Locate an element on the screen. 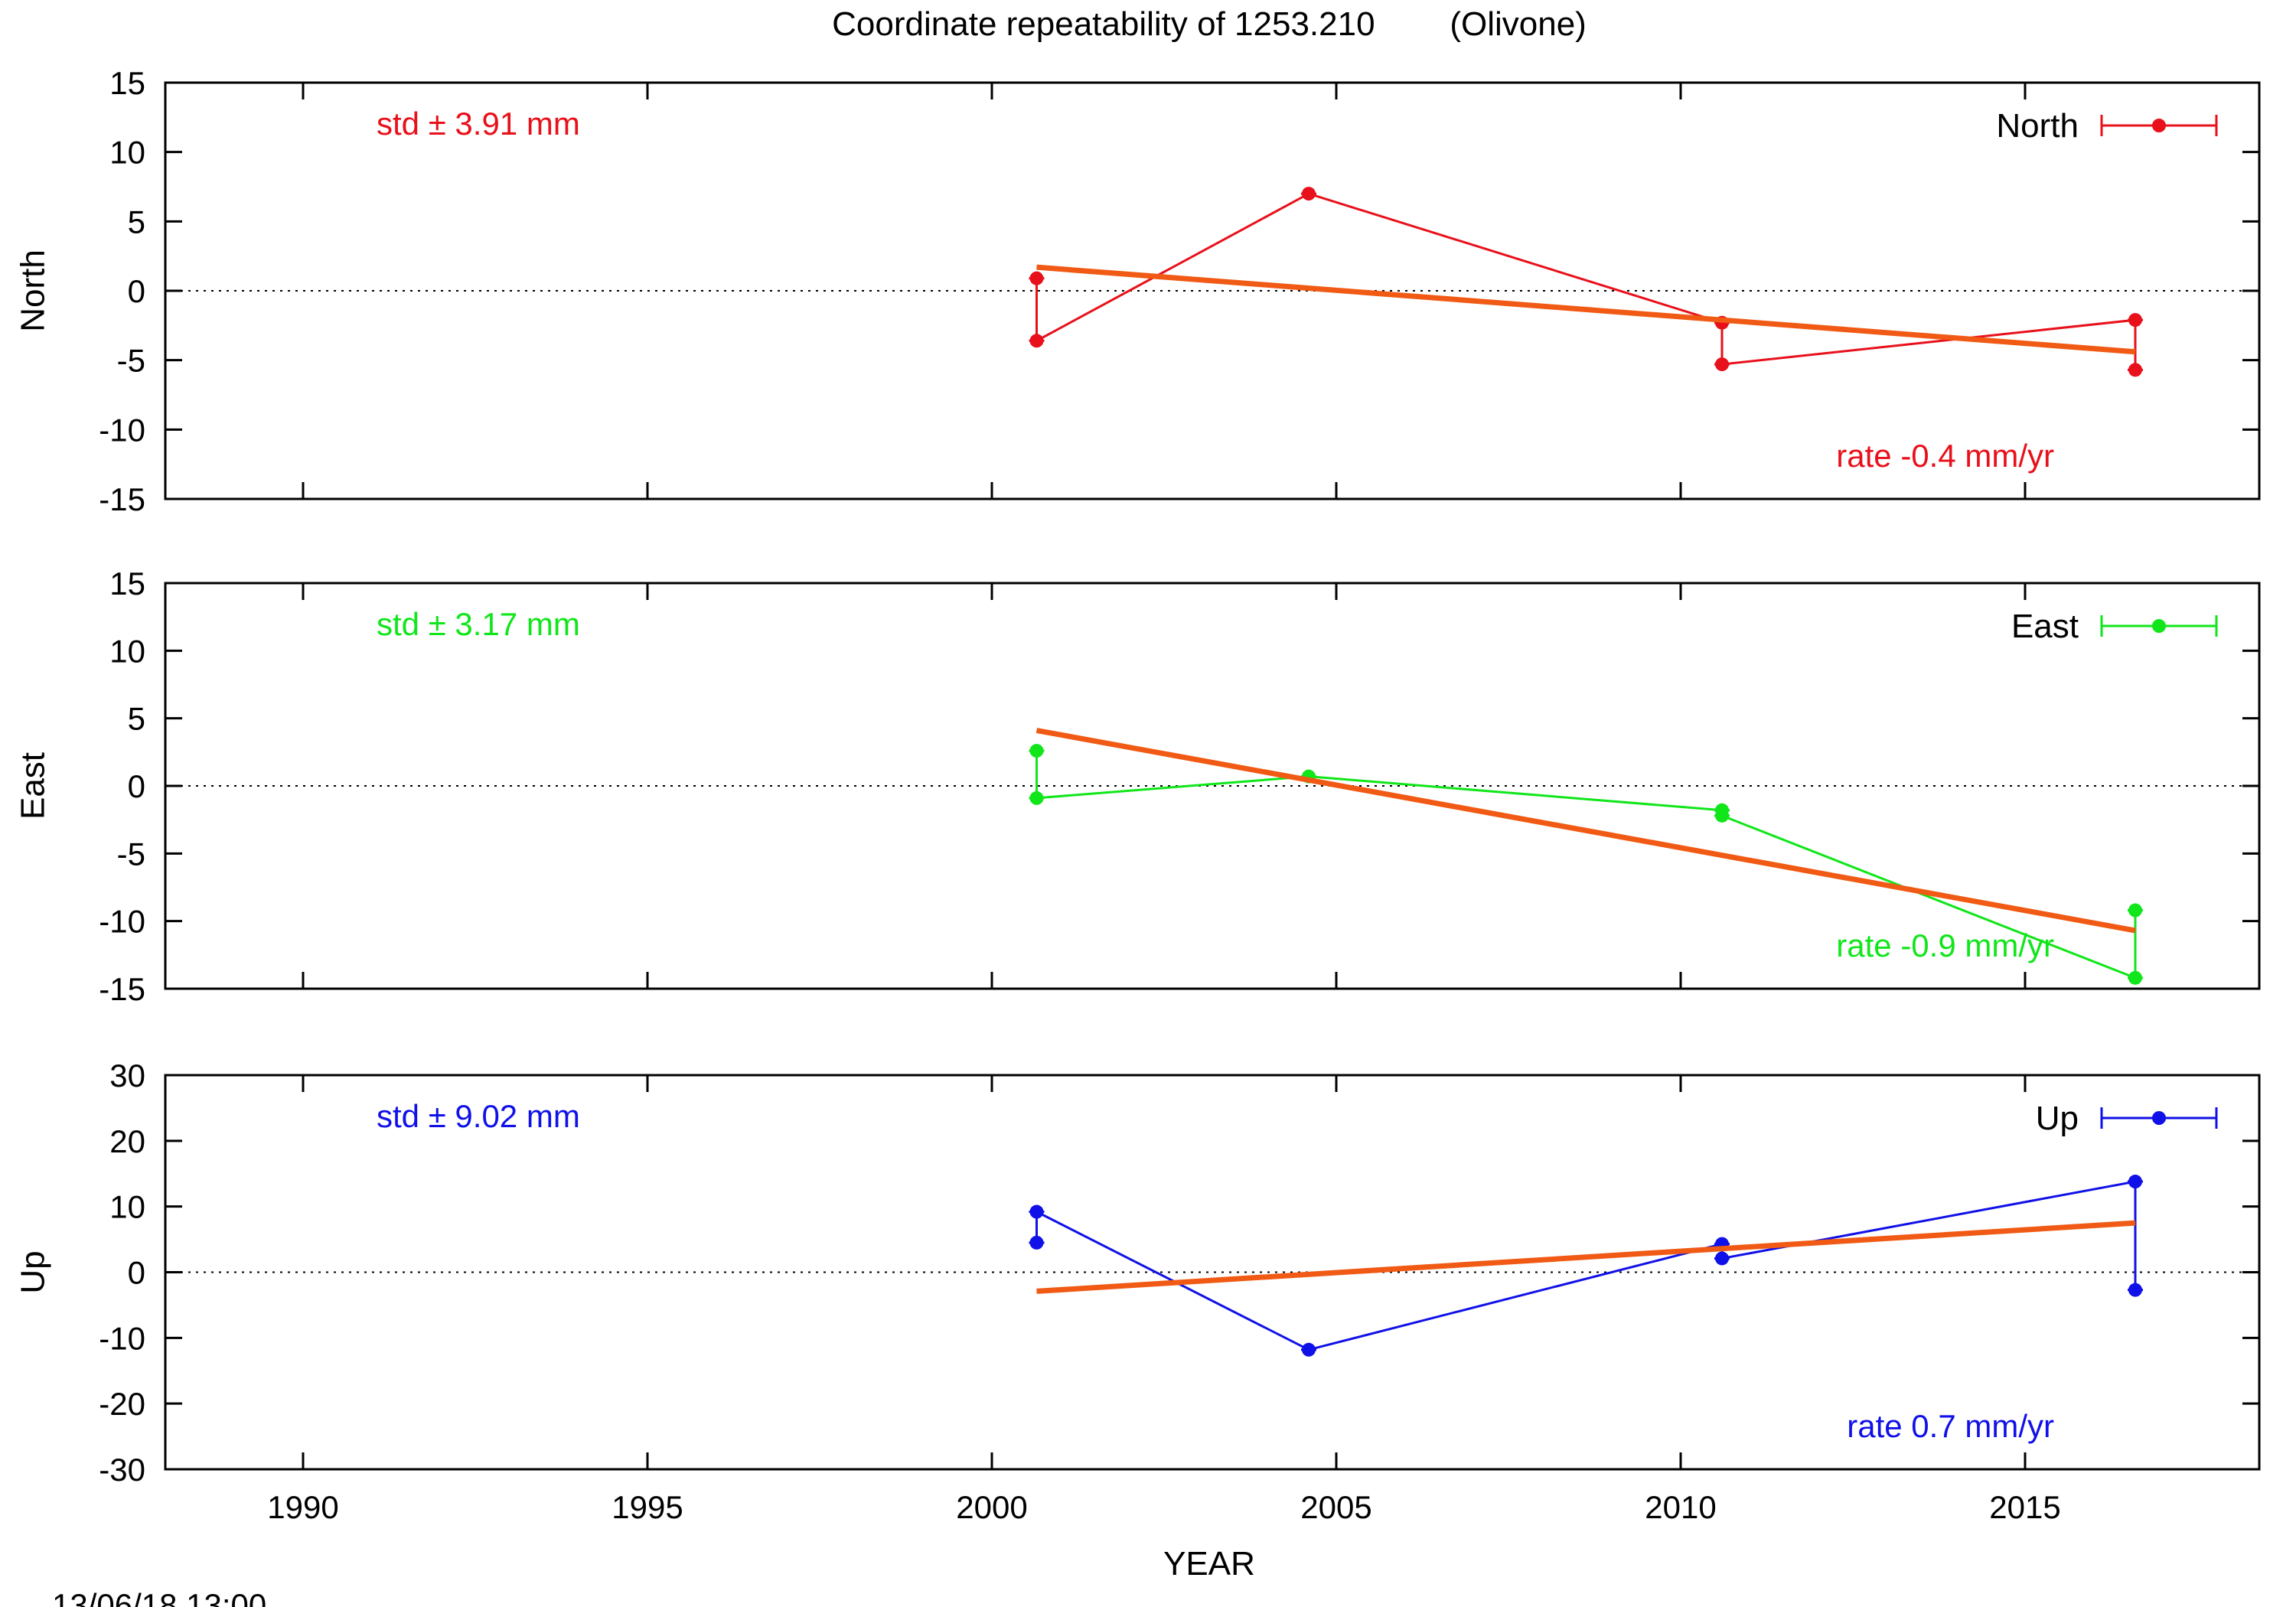 The width and height of the screenshot is (2296, 1607). legend-label: Up is located at coordinates (2057, 1118).